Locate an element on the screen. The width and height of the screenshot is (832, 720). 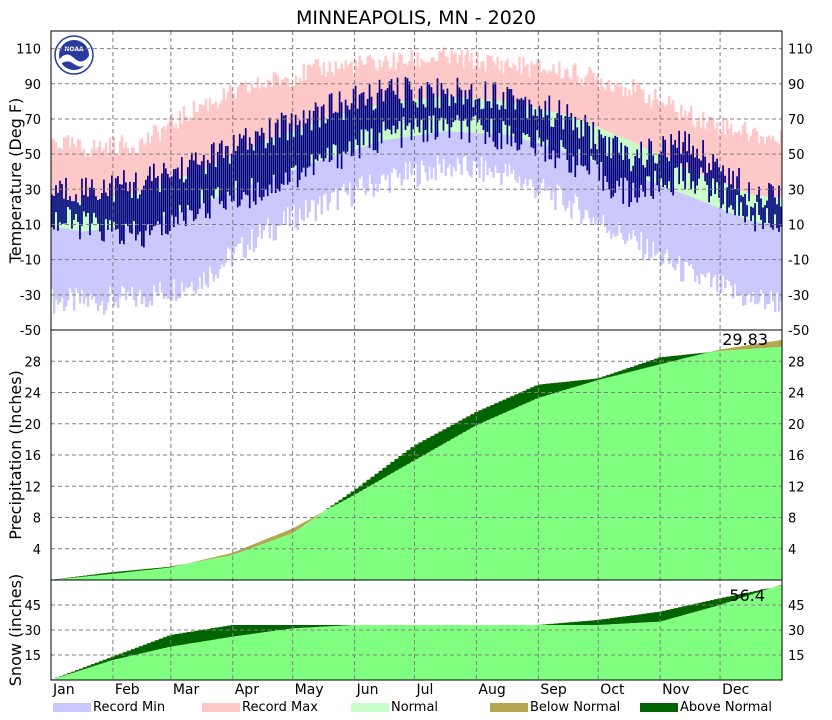
legend-label: Normal is located at coordinates (414, 707).